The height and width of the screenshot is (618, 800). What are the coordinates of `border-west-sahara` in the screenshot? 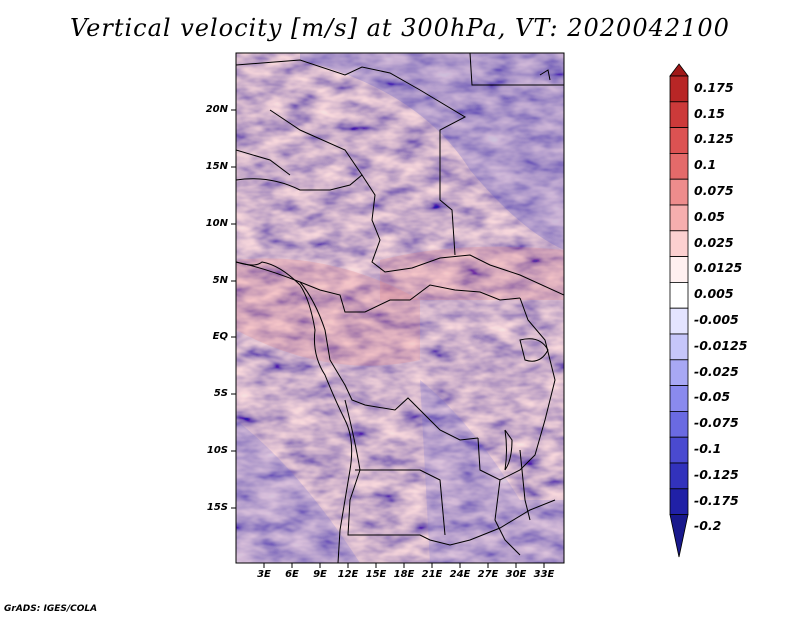 It's located at (263, 162).